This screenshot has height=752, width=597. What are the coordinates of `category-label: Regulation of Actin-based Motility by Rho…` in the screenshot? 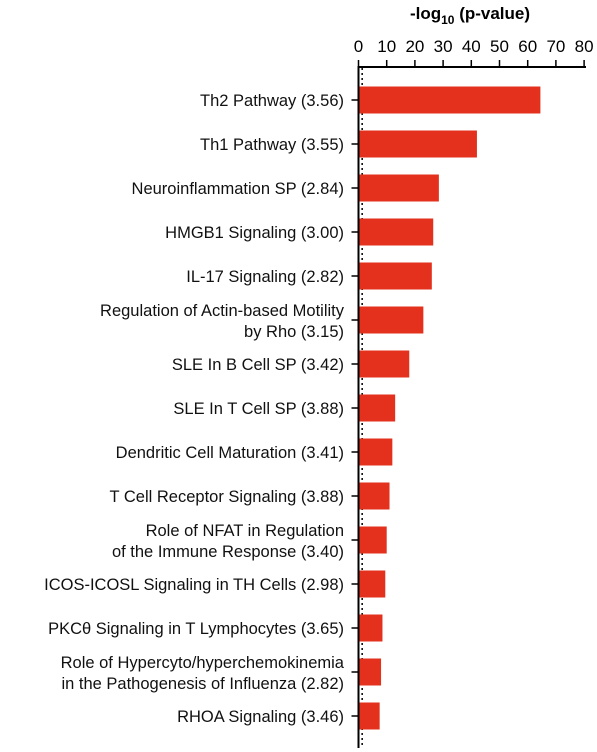 It's located at (222, 321).